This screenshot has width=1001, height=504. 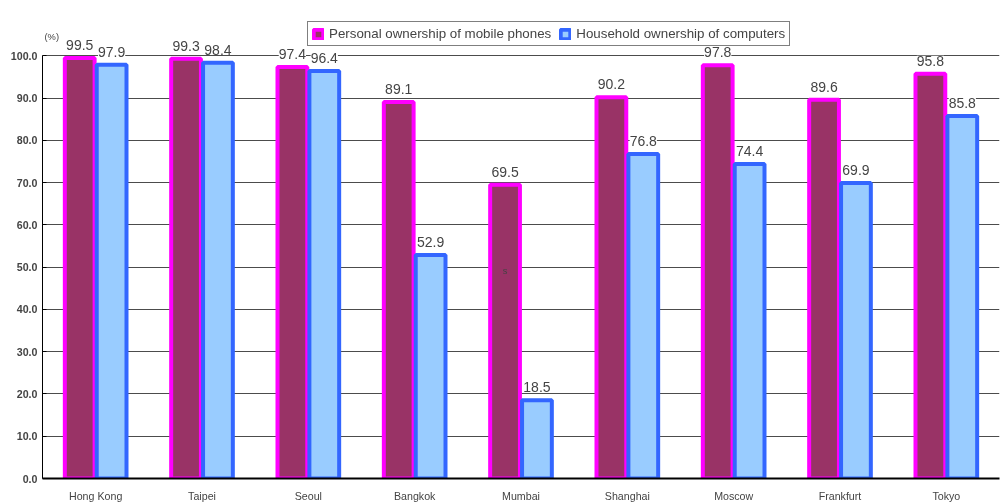 I want to click on data-label: 98.4, so click(x=218, y=49).